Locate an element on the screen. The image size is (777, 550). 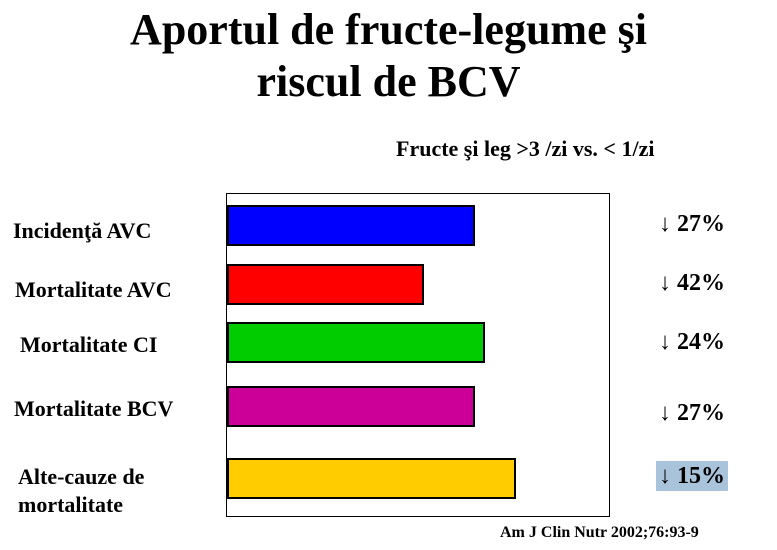
category-label: Mortalitate AVC is located at coordinates (93, 289).